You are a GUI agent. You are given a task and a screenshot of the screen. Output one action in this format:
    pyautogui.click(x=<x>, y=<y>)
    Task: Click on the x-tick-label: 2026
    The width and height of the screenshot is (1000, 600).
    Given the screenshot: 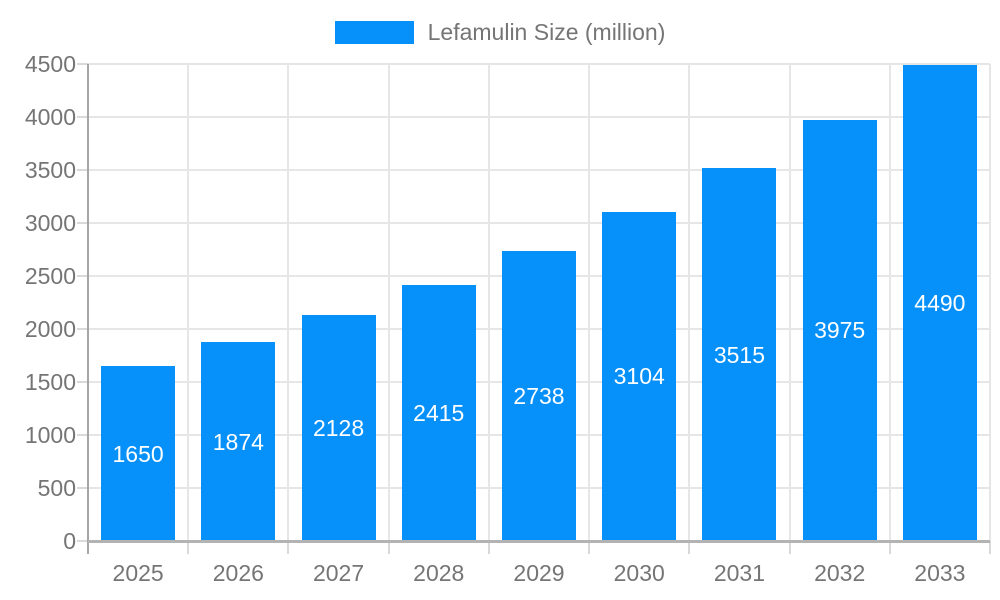 What is the action you would take?
    pyautogui.click(x=238, y=573)
    